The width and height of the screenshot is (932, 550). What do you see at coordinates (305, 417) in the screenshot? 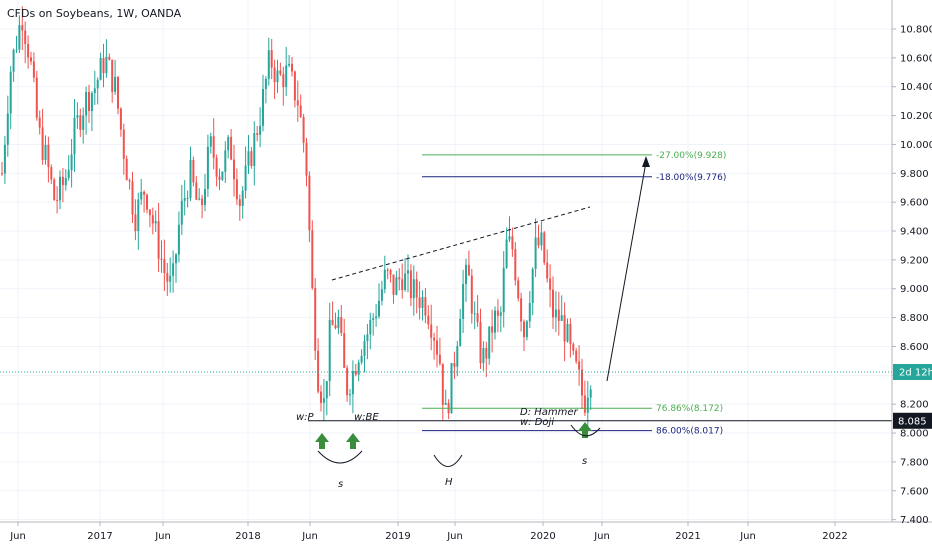
I see `annotation-wp: w:P` at bounding box center [305, 417].